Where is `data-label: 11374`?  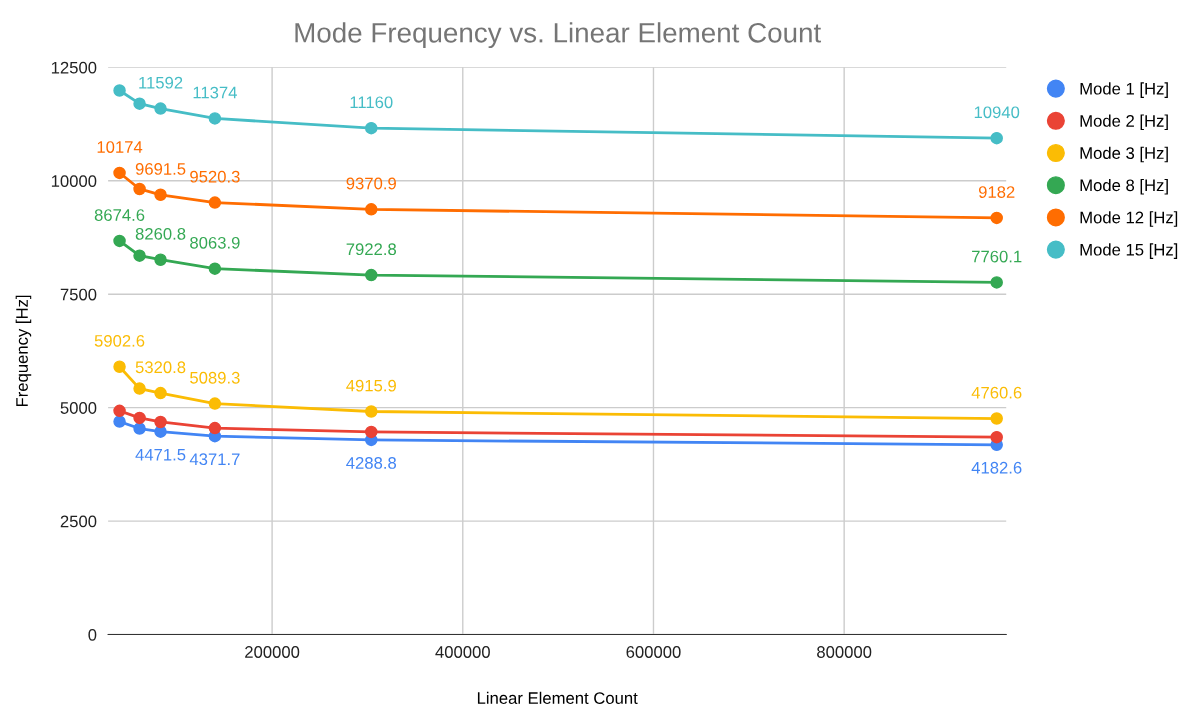 data-label: 11374 is located at coordinates (215, 92).